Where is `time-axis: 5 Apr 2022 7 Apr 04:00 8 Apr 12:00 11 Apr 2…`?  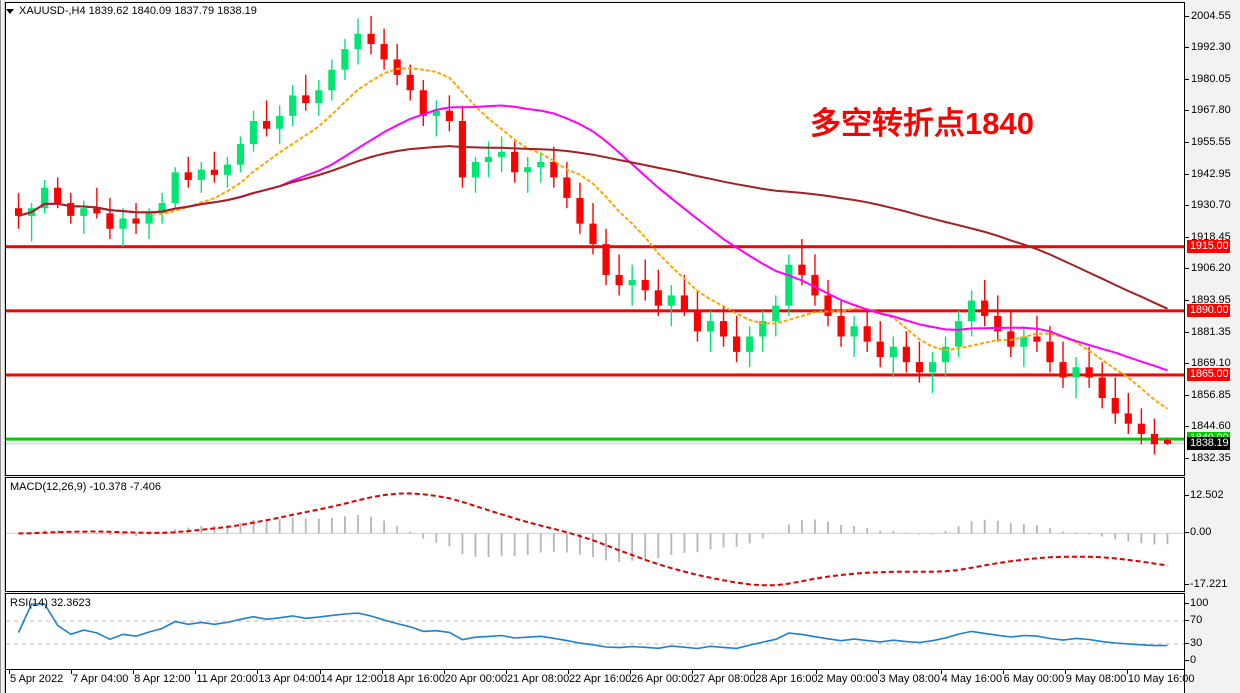 time-axis: 5 Apr 2022 7 Apr 04:00 8 Apr 12:00 11 Apr 2… is located at coordinates (600, 681).